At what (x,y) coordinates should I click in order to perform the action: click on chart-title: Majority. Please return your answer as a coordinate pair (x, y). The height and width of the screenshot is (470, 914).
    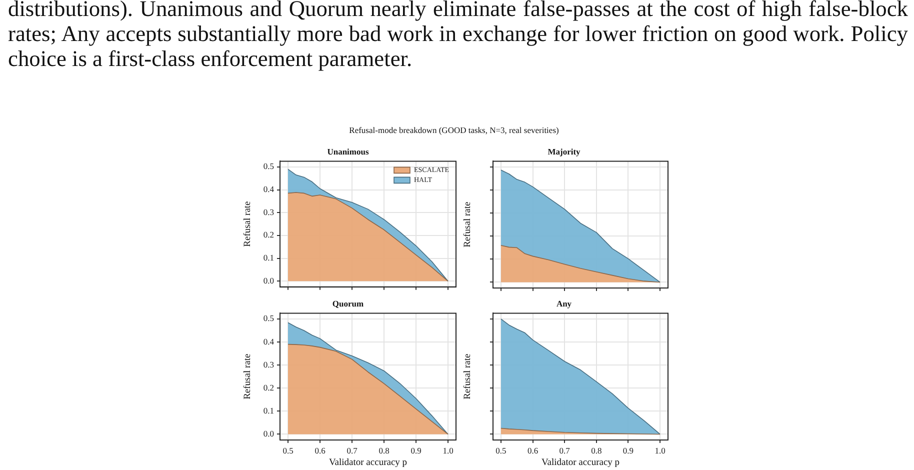
    Looking at the image, I should click on (565, 151).